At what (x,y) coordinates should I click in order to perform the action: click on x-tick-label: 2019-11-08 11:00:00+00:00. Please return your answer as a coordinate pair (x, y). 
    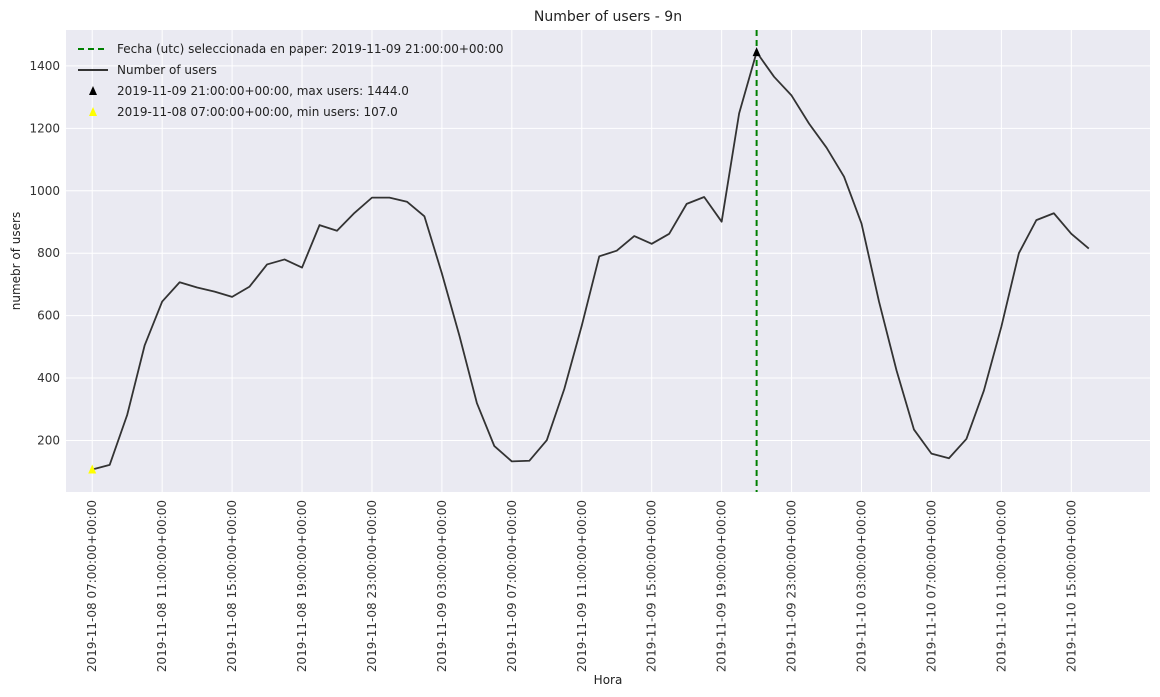
    Looking at the image, I should click on (162, 586).